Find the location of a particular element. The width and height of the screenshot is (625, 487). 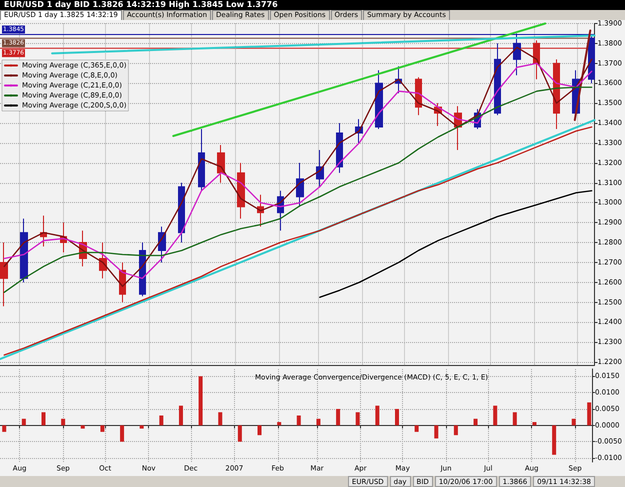

chart-title: EUR/USD 1 day BID 1.3826 14:32:19 High 1.3845 Low 1.3776 is located at coordinates (312, 5).